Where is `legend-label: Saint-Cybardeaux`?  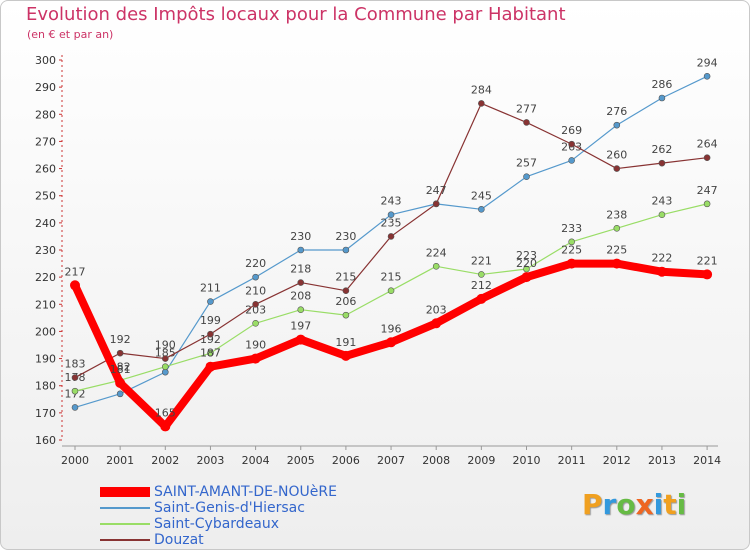
legend-label: Saint-Cybardeaux is located at coordinates (217, 524).